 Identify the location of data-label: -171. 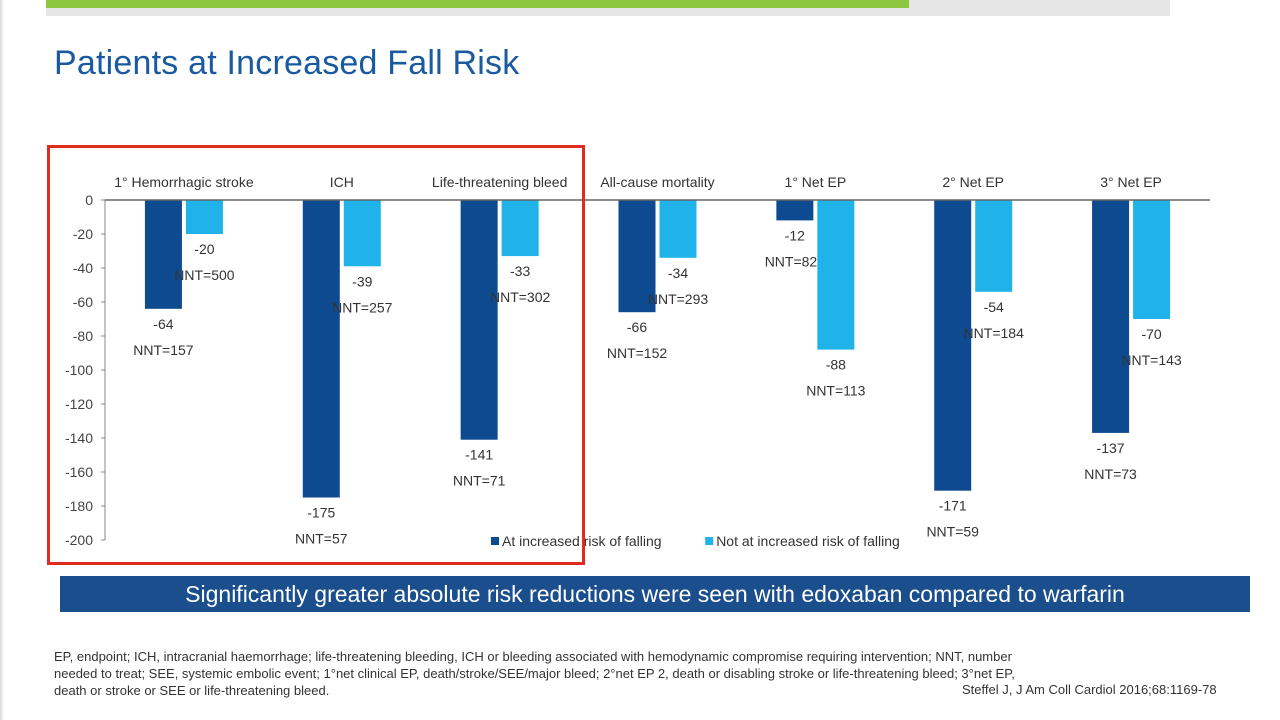
(953, 506).